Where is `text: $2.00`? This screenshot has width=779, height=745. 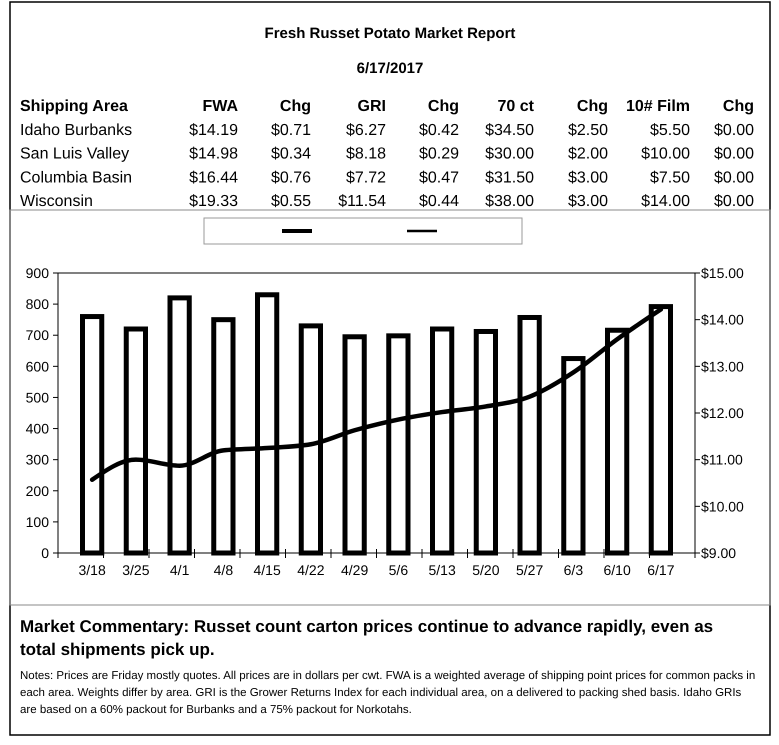
text: $2.00 is located at coordinates (588, 154).